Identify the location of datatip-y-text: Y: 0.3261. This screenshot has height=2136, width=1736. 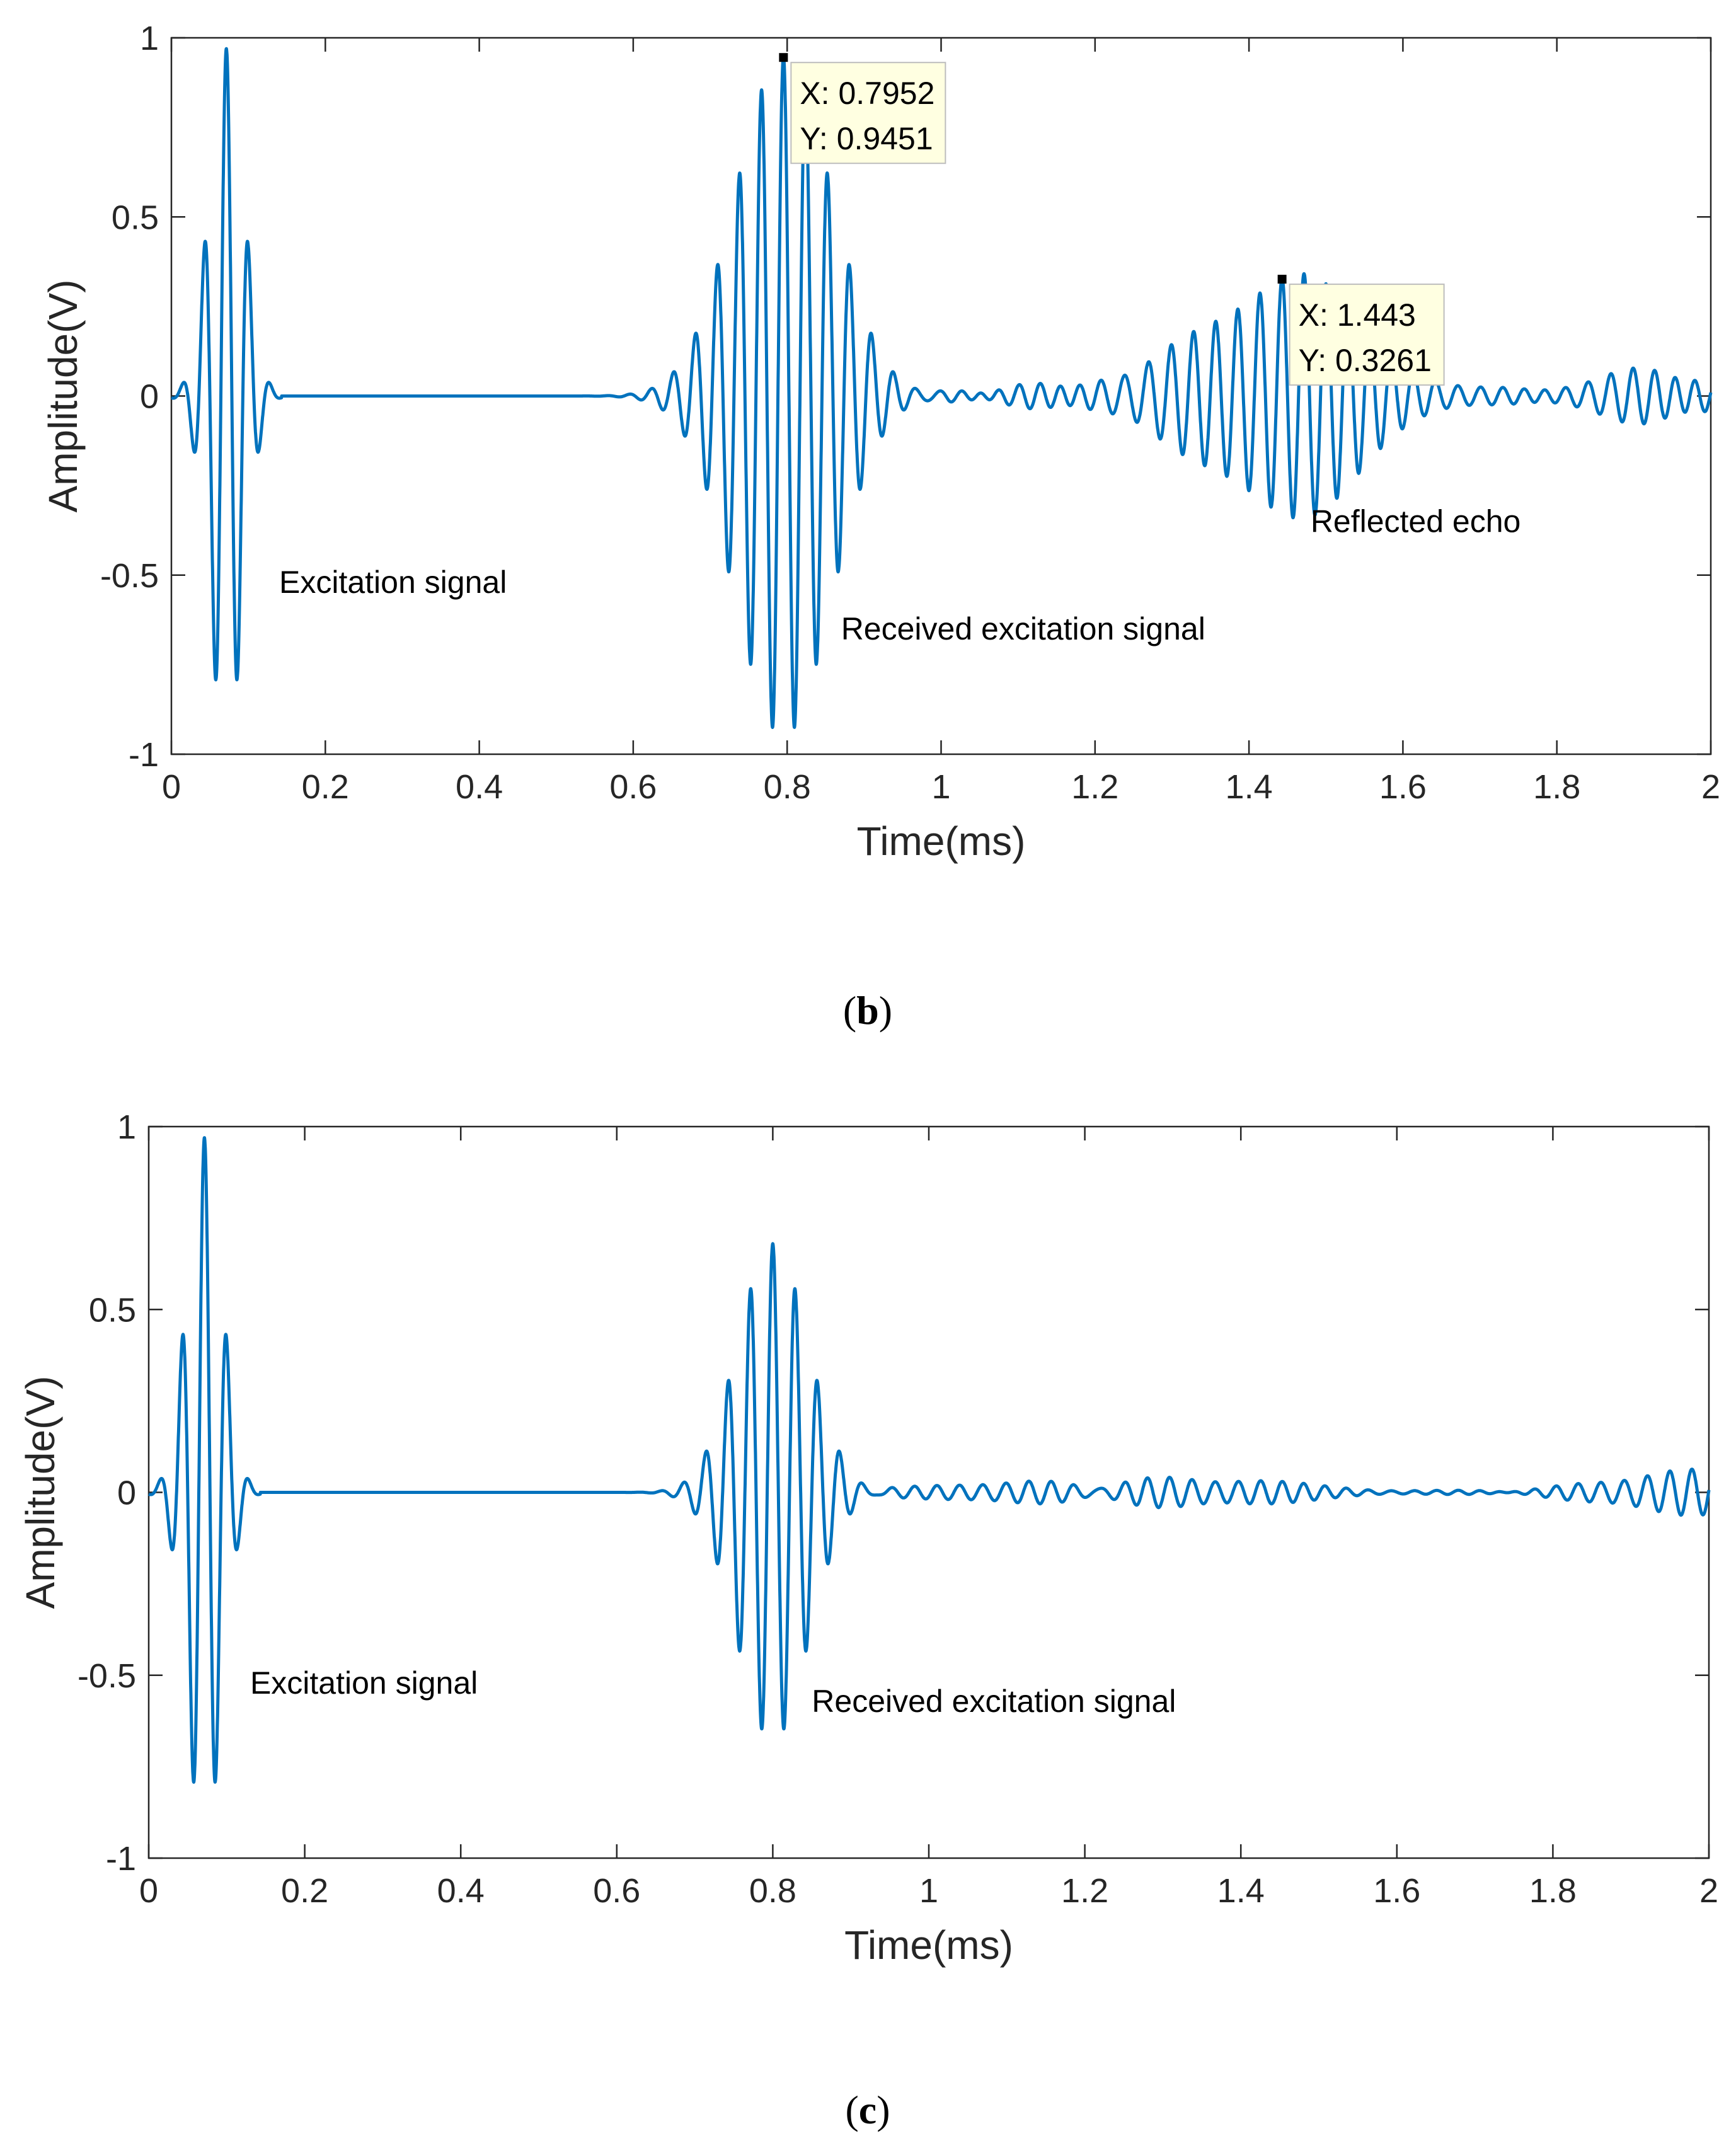
(1365, 360).